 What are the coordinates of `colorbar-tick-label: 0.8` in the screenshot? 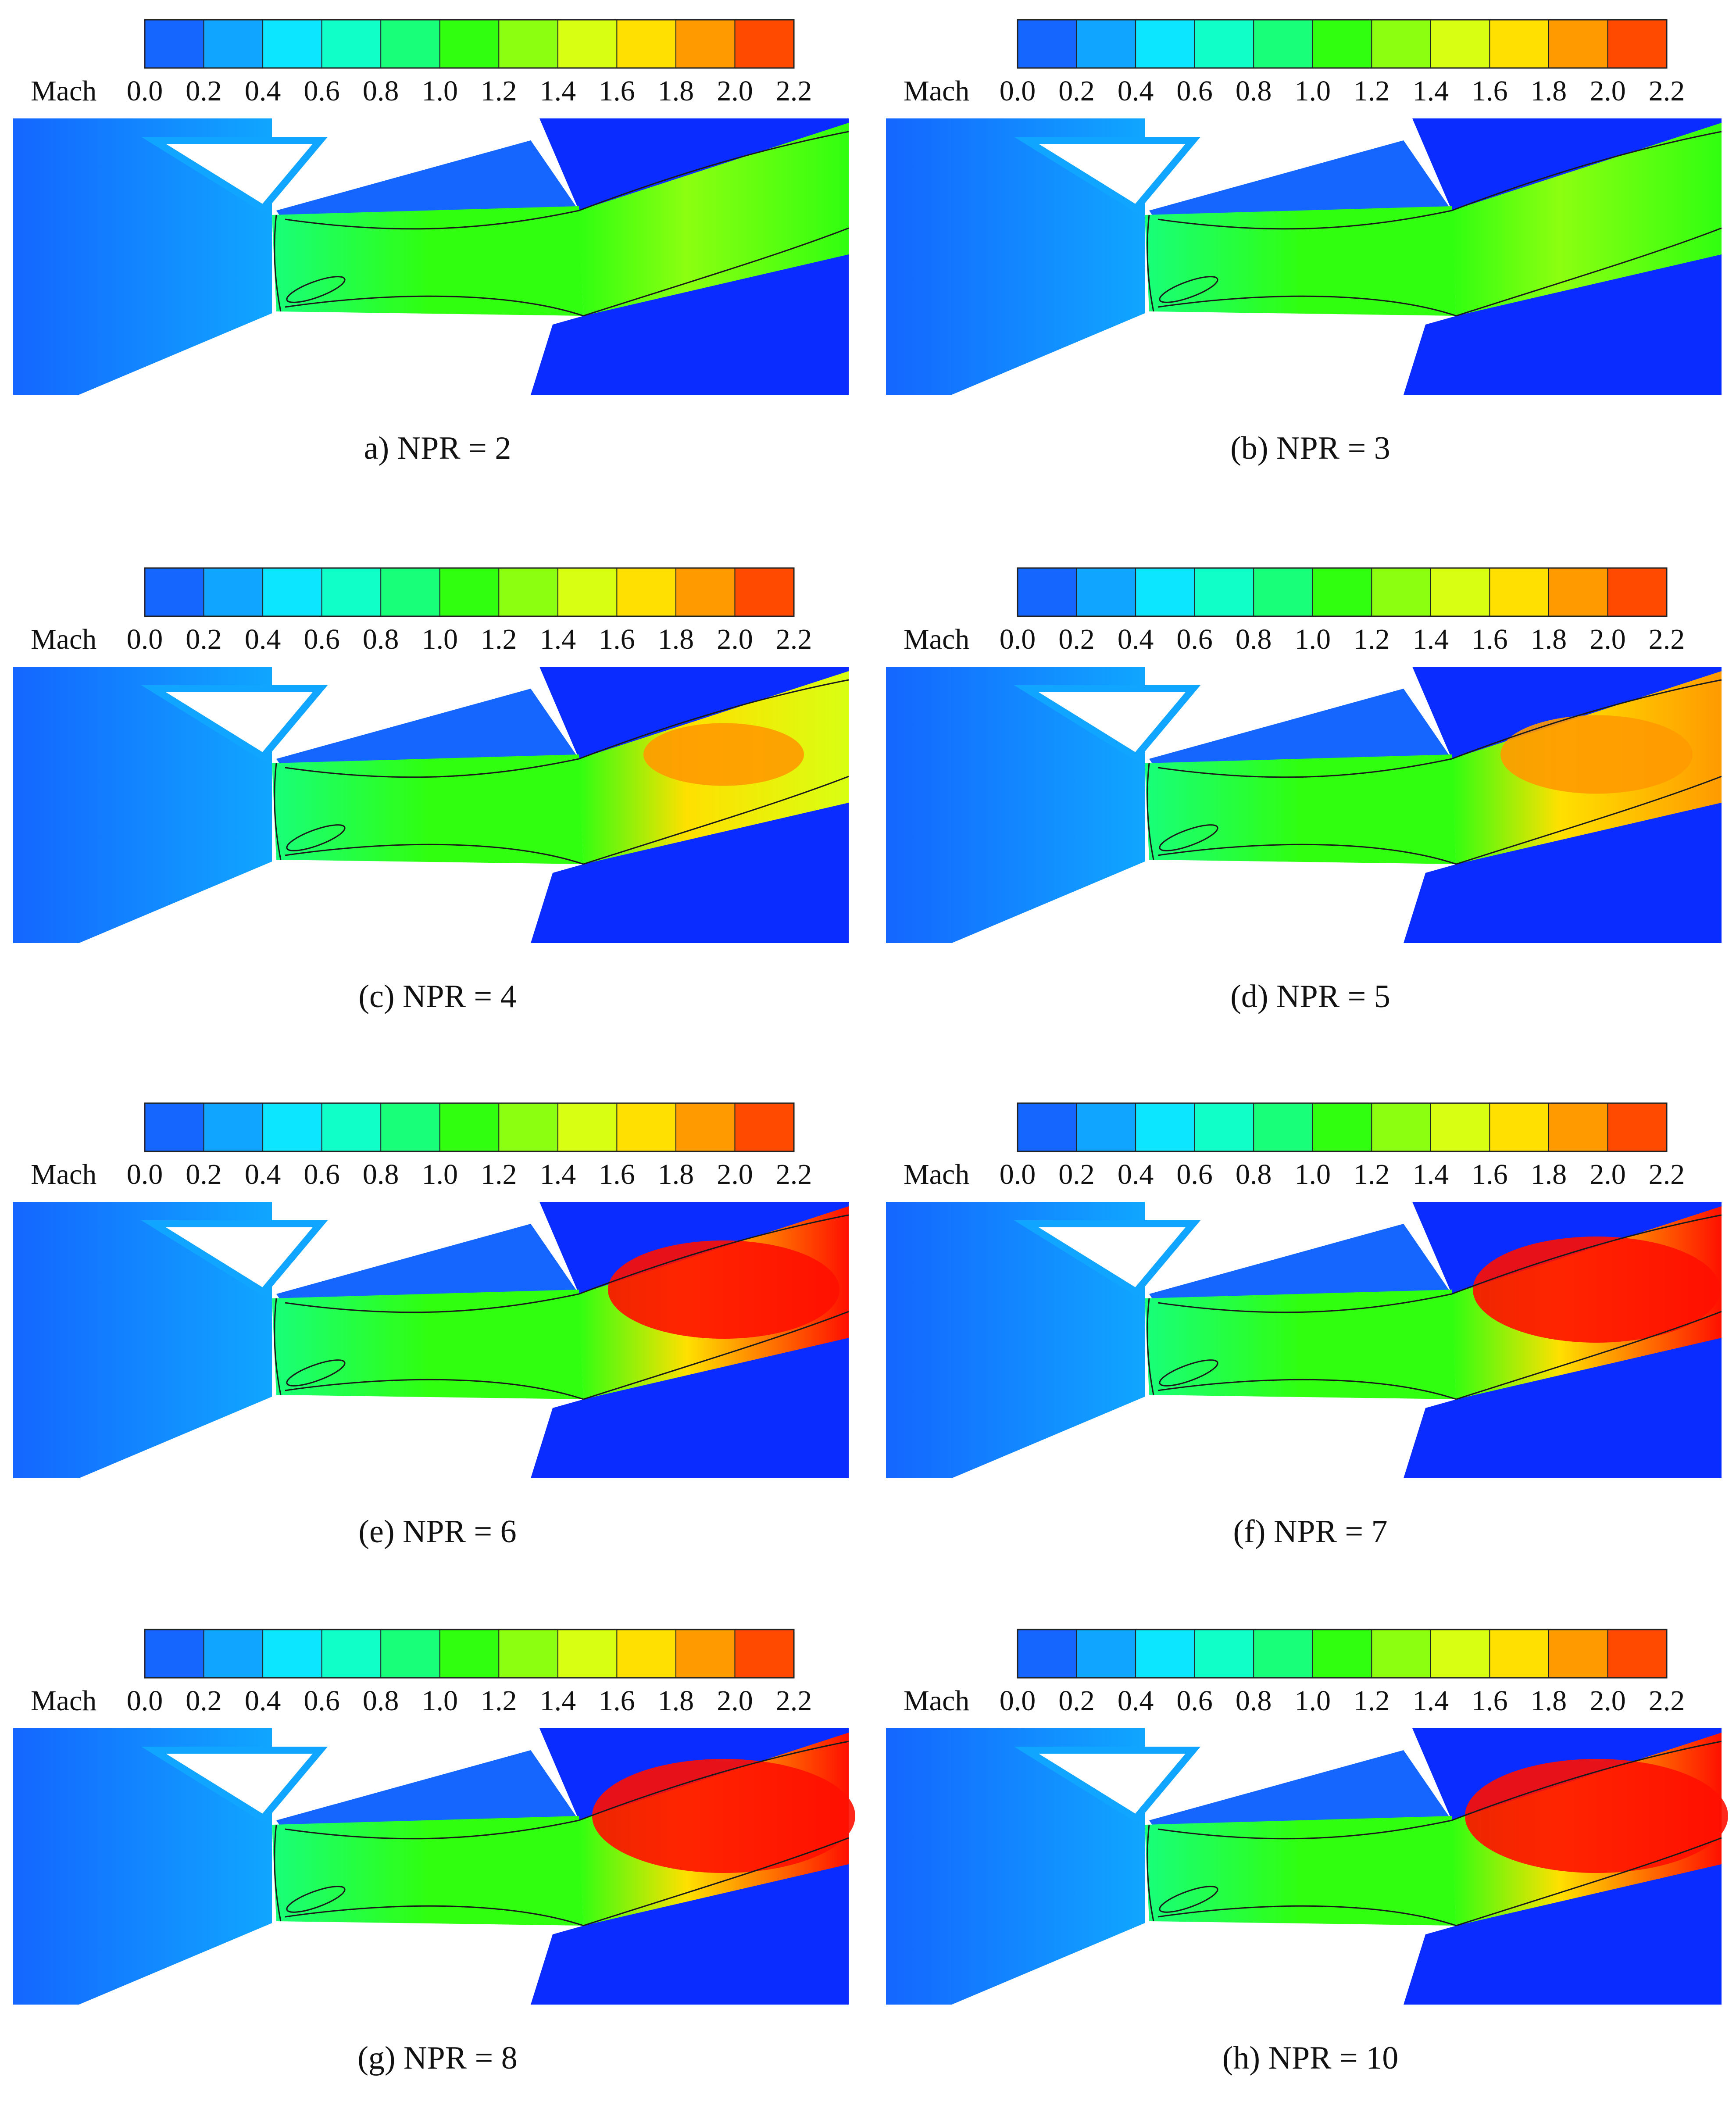 It's located at (1253, 639).